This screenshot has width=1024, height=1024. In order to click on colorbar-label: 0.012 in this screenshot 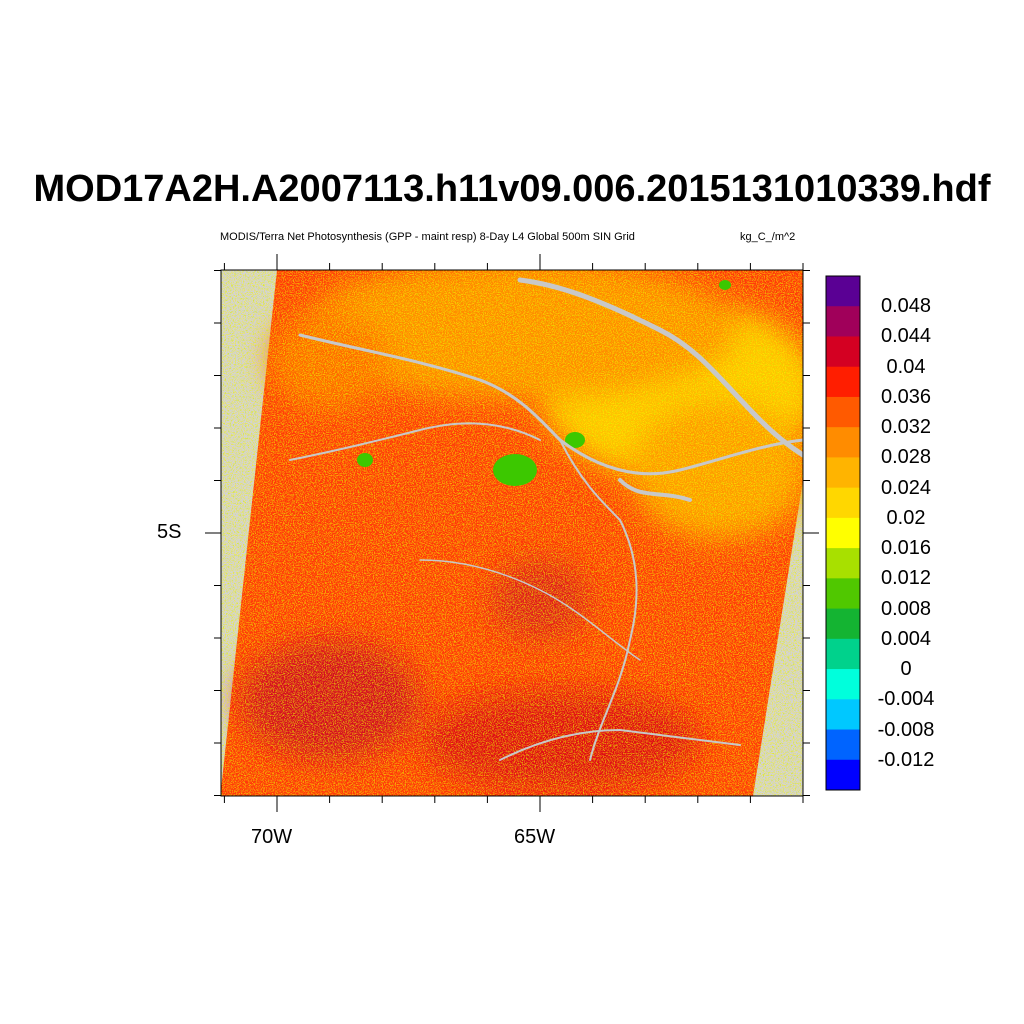, I will do `click(906, 578)`.